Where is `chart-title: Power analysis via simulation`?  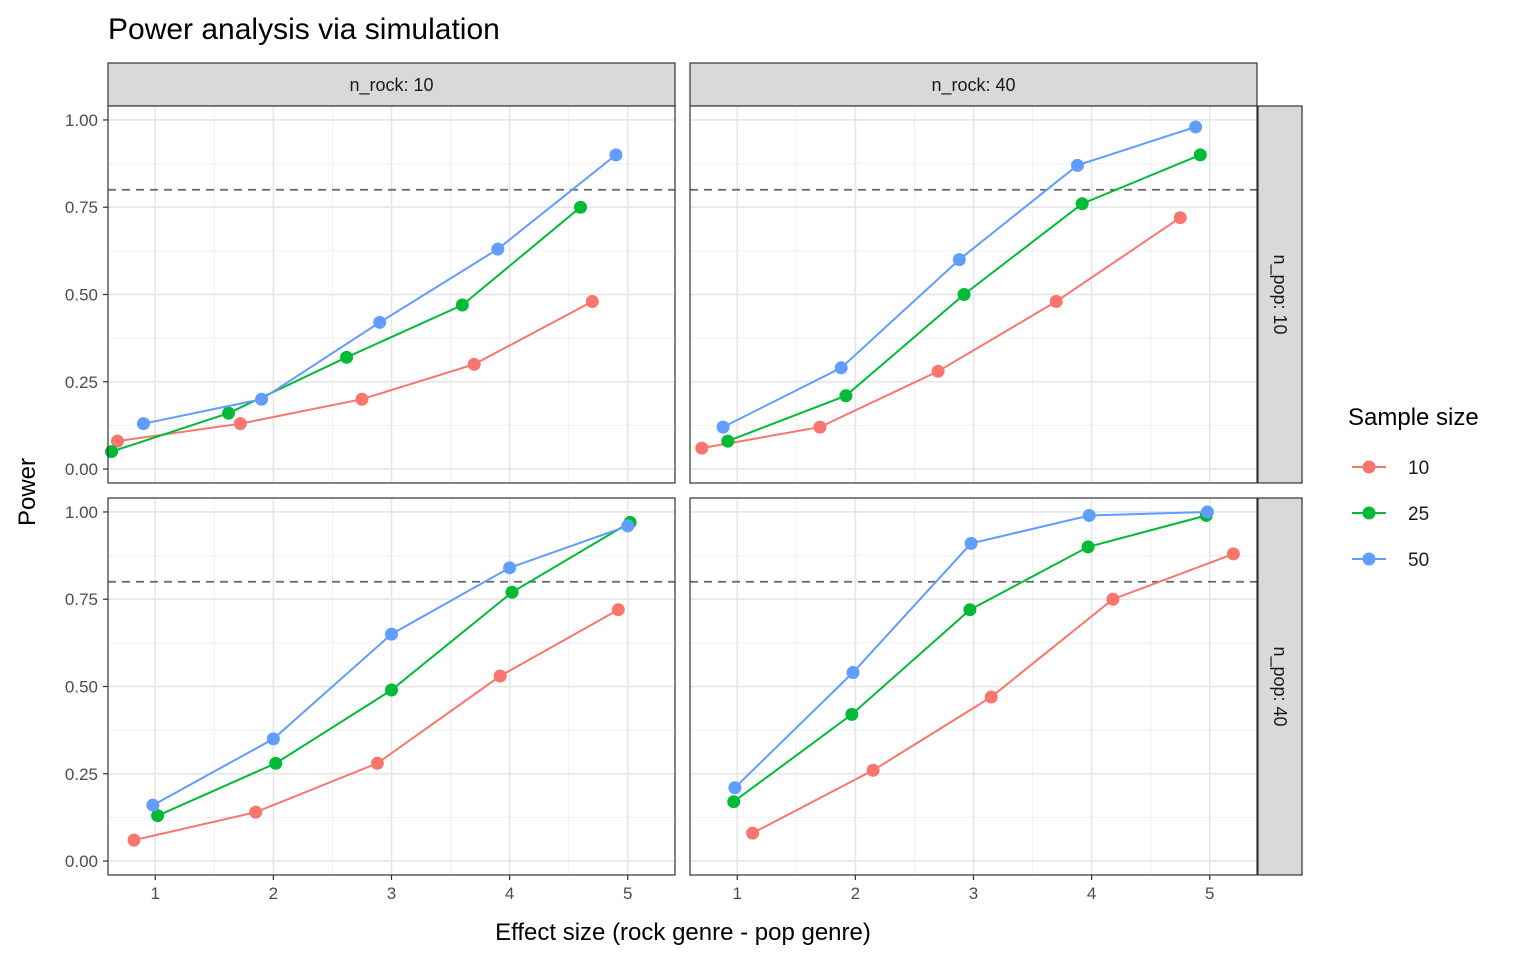
chart-title: Power analysis via simulation is located at coordinates (304, 29).